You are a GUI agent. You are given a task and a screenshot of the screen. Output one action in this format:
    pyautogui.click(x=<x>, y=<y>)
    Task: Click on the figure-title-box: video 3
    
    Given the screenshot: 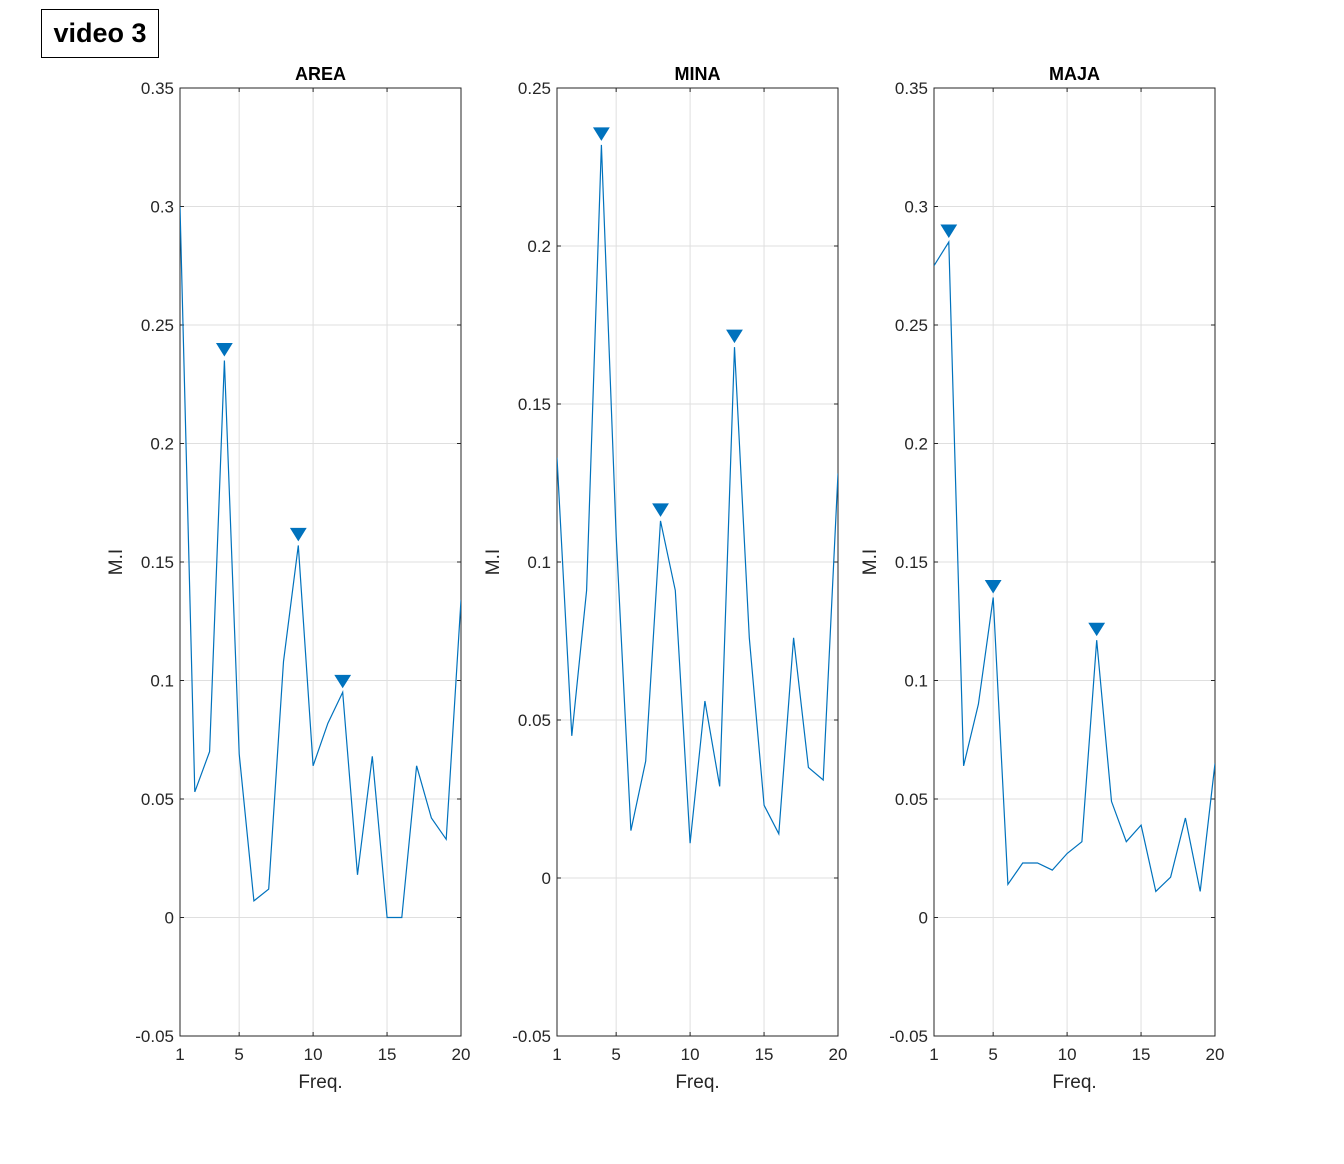 What is the action you would take?
    pyautogui.click(x=100, y=33)
    